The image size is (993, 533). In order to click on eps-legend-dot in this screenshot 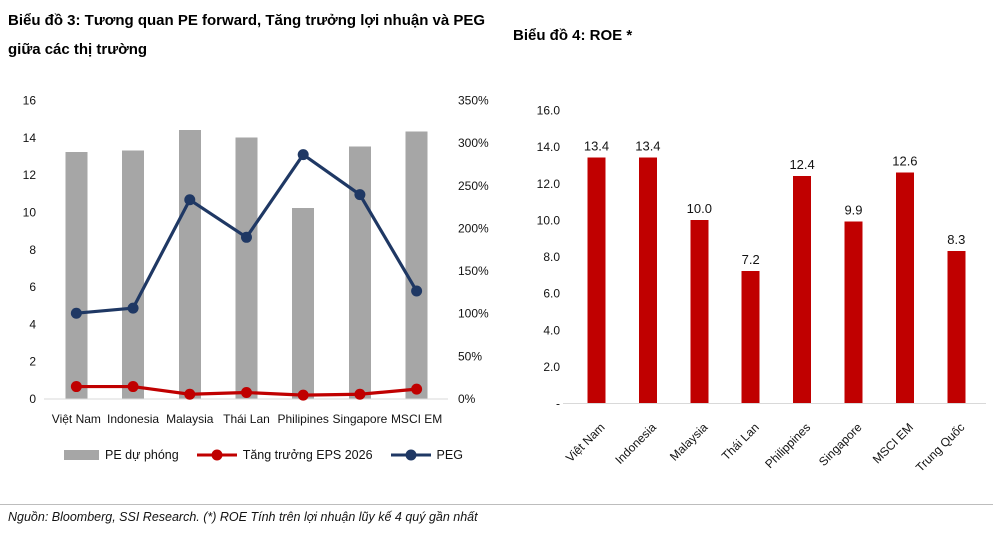, I will do `click(217, 455)`.